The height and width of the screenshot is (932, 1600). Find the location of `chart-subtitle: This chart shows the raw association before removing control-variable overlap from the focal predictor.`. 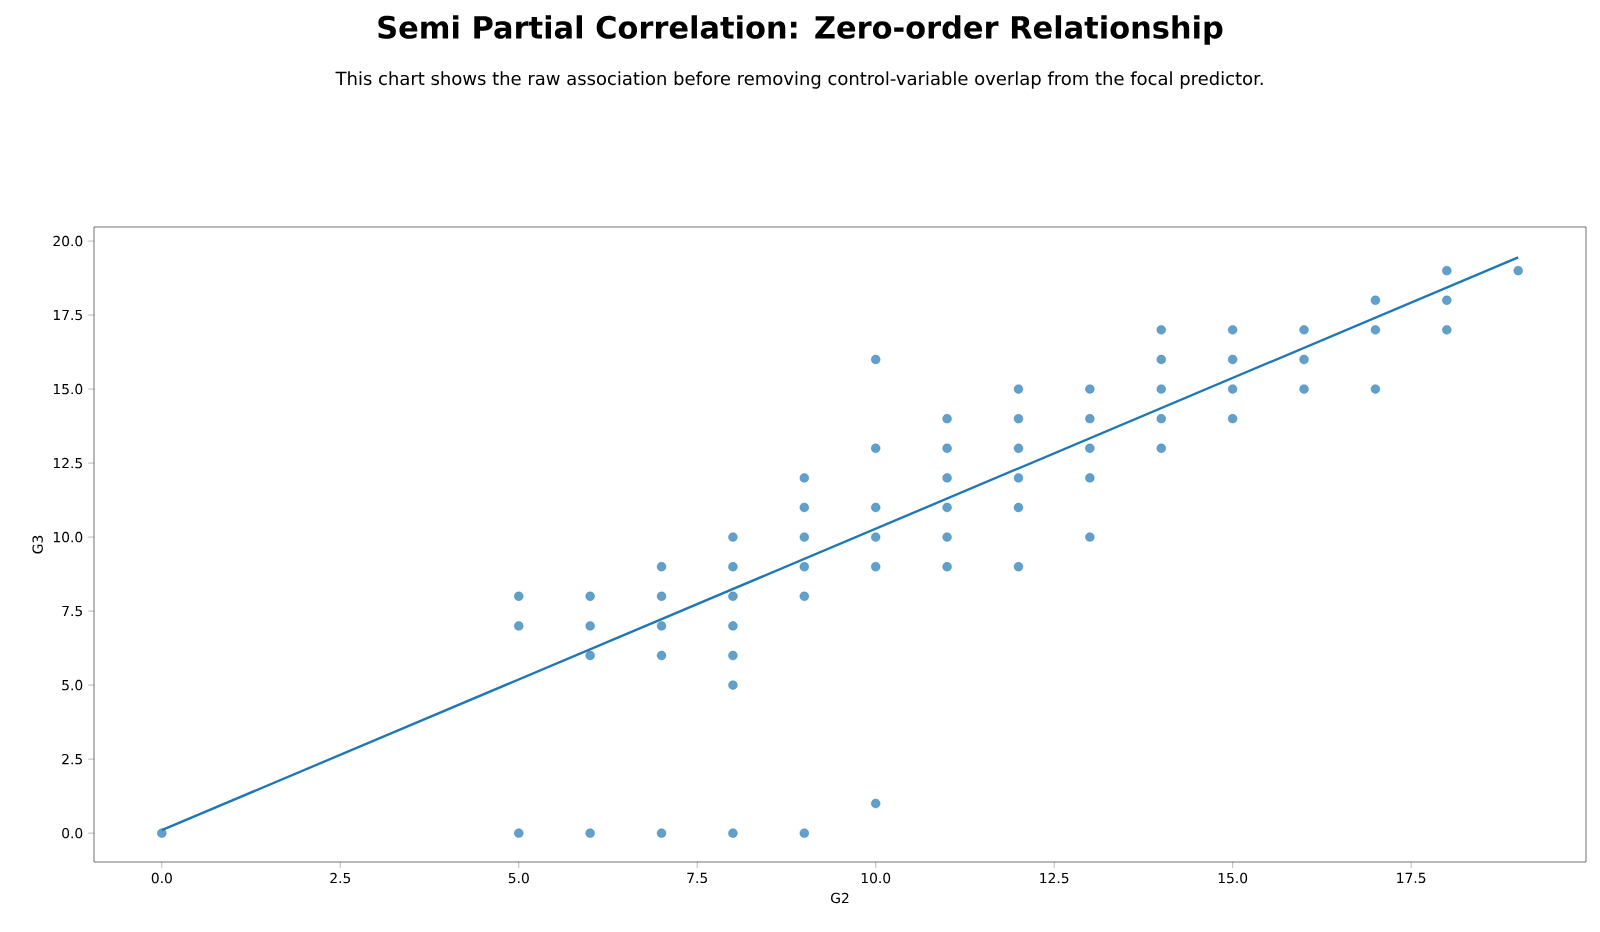

chart-subtitle: This chart shows the raw association before removing control-variable overlap from the focal predictor. is located at coordinates (799, 80).